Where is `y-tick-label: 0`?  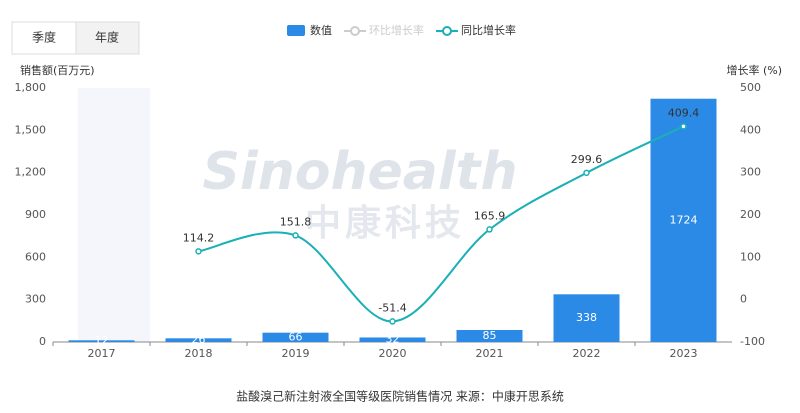
y-tick-label: 0 is located at coordinates (42, 341).